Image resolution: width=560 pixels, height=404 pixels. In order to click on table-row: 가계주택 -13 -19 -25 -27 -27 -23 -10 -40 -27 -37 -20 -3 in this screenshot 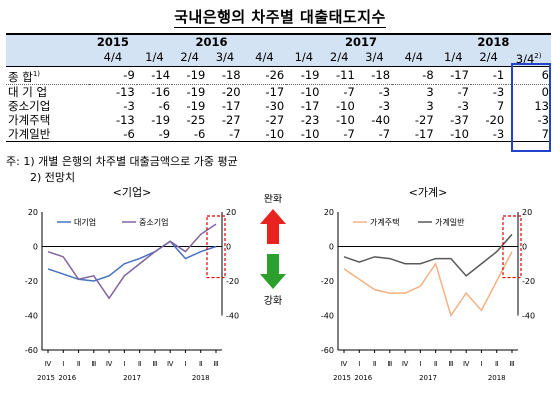, I will do `click(278, 120)`.